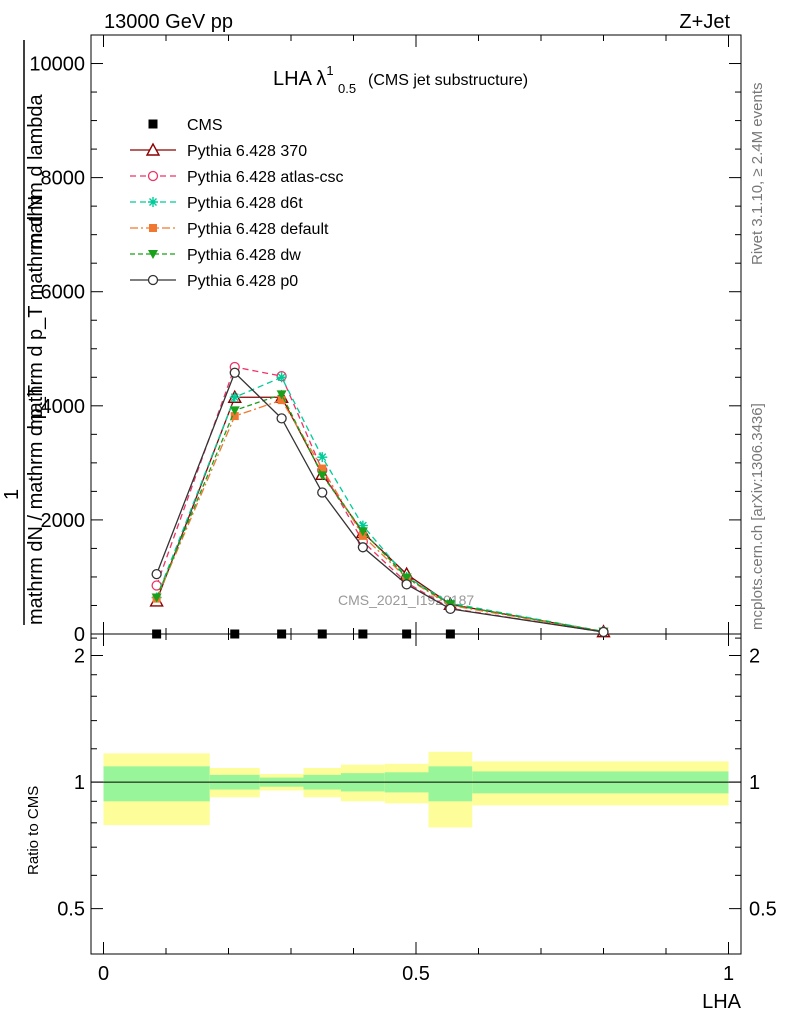  What do you see at coordinates (347, 88) in the screenshot?
I see `title-sub: 0.5` at bounding box center [347, 88].